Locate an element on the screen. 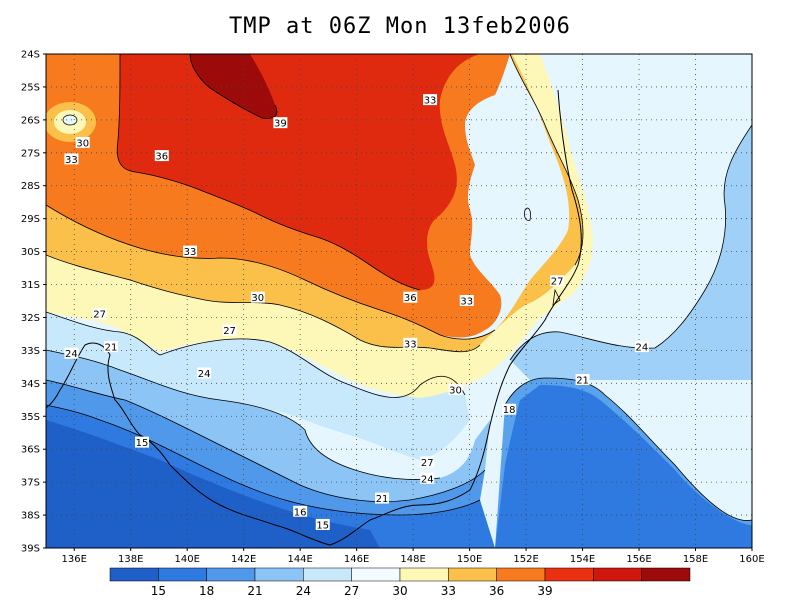 The image size is (800, 600). colorbar: 15 18 21 24 27 30 33 36 39 is located at coordinates (400, 582).